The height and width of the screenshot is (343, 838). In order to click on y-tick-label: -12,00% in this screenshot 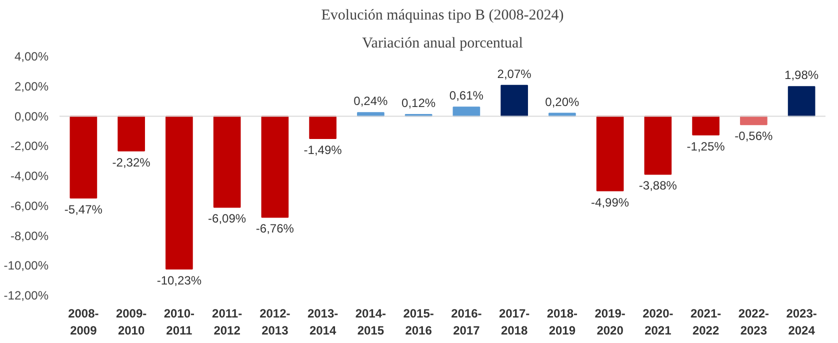, I will do `click(26, 295)`.